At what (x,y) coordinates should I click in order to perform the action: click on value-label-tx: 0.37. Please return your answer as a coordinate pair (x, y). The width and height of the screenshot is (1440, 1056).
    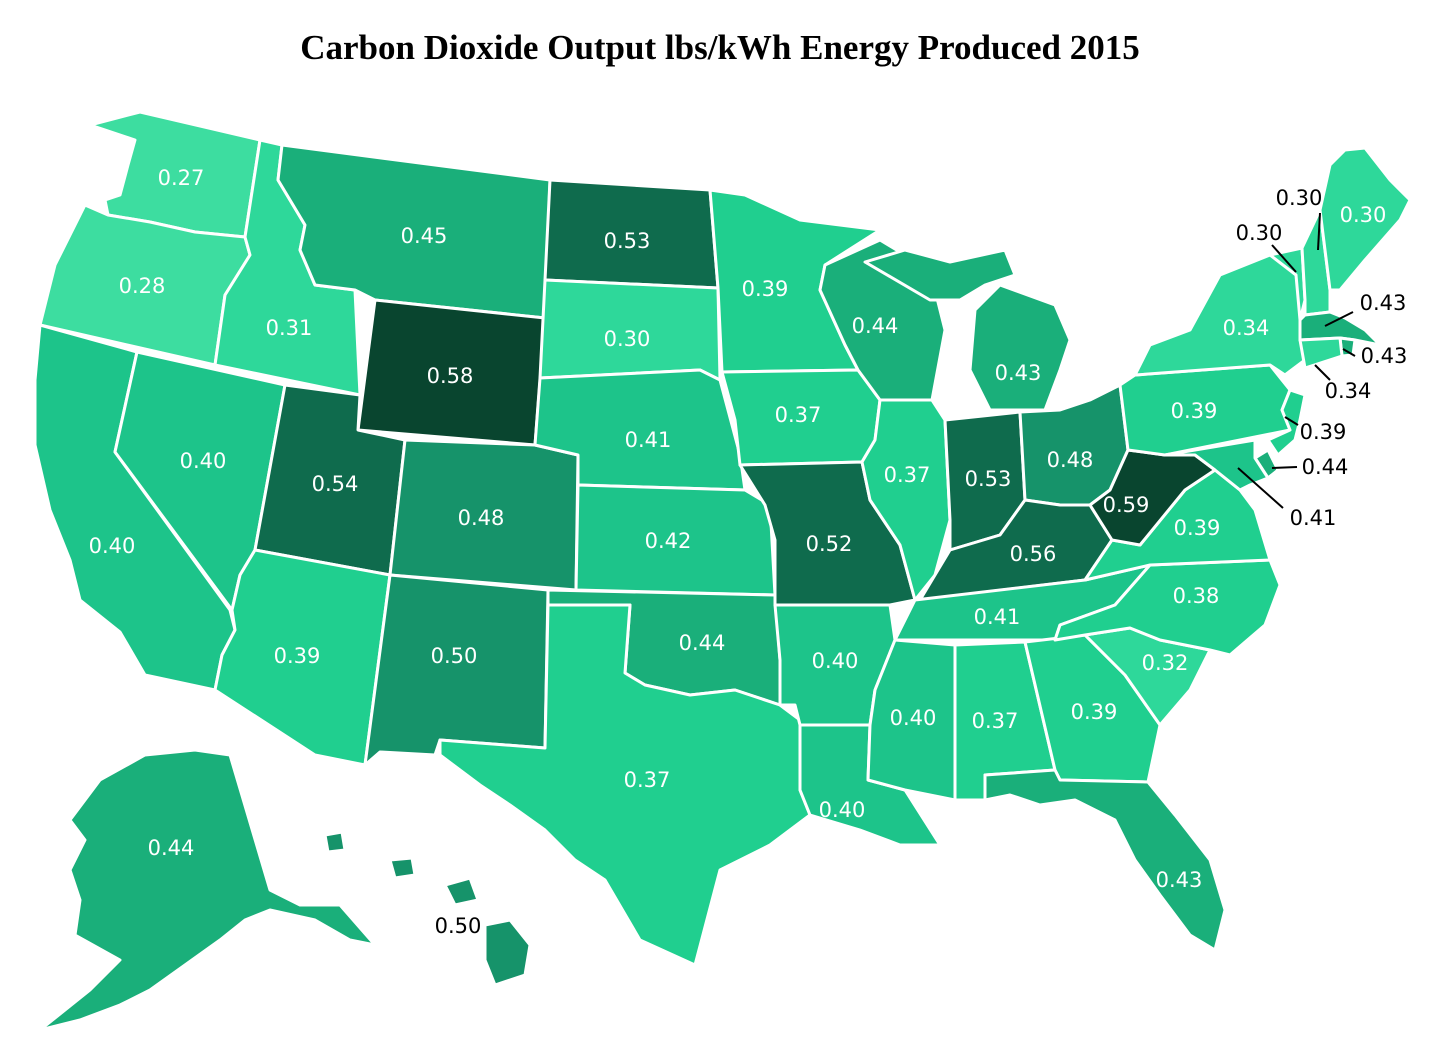
    Looking at the image, I should click on (647, 780).